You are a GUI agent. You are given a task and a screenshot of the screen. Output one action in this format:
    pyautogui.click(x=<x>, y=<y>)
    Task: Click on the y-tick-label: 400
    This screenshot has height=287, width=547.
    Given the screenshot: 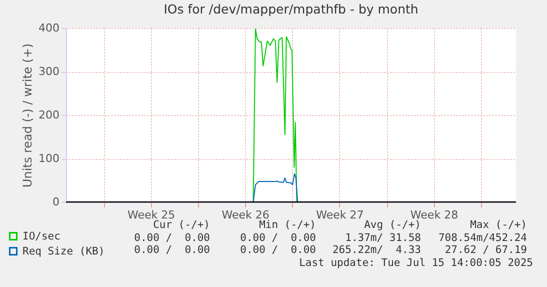 What is the action you would take?
    pyautogui.click(x=49, y=28)
    